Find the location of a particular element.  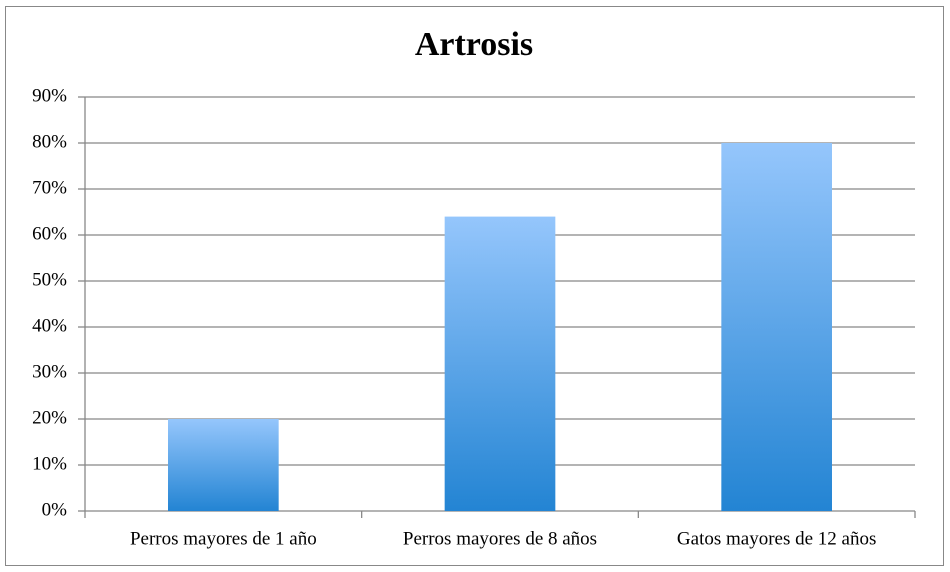

chart-title: Artrosis is located at coordinates (474, 44).